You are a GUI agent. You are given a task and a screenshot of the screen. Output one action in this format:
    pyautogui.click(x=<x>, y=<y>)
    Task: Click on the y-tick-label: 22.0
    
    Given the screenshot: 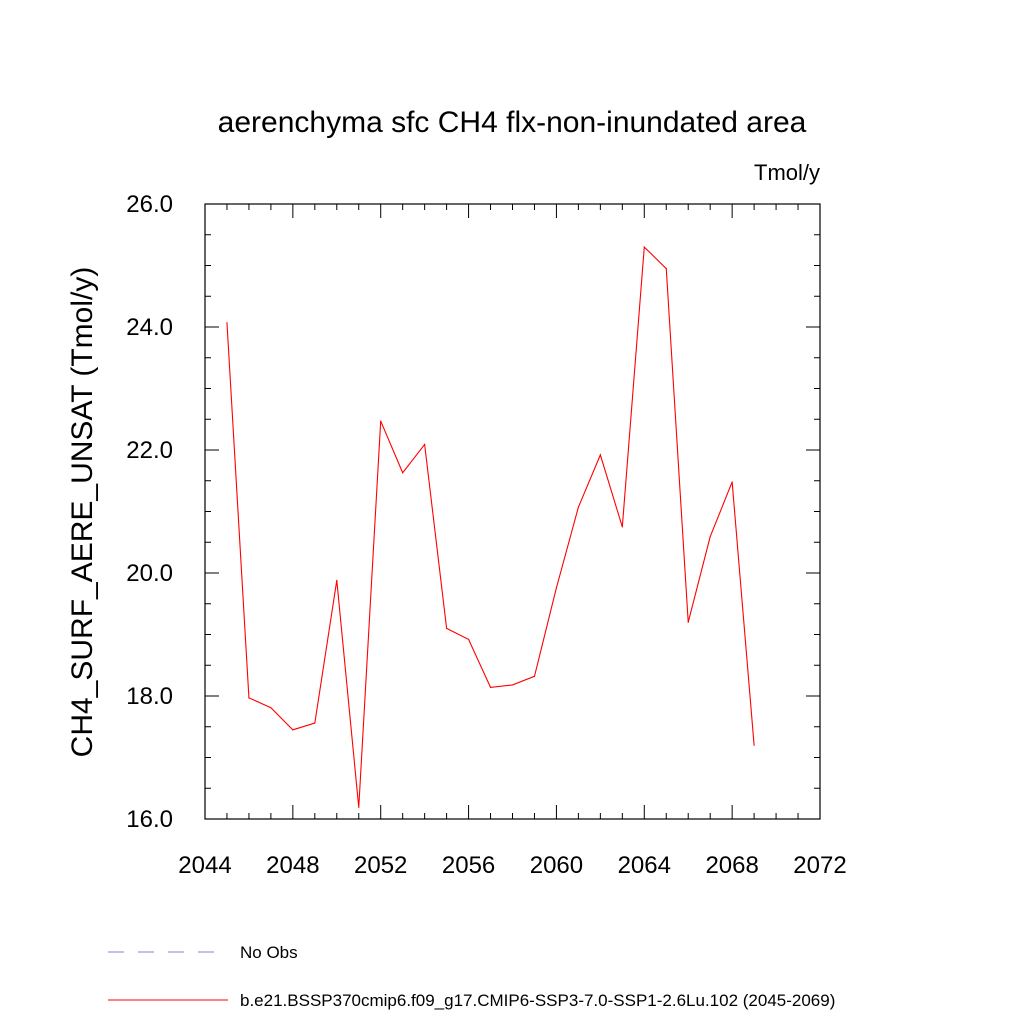 What is the action you would take?
    pyautogui.click(x=149, y=450)
    